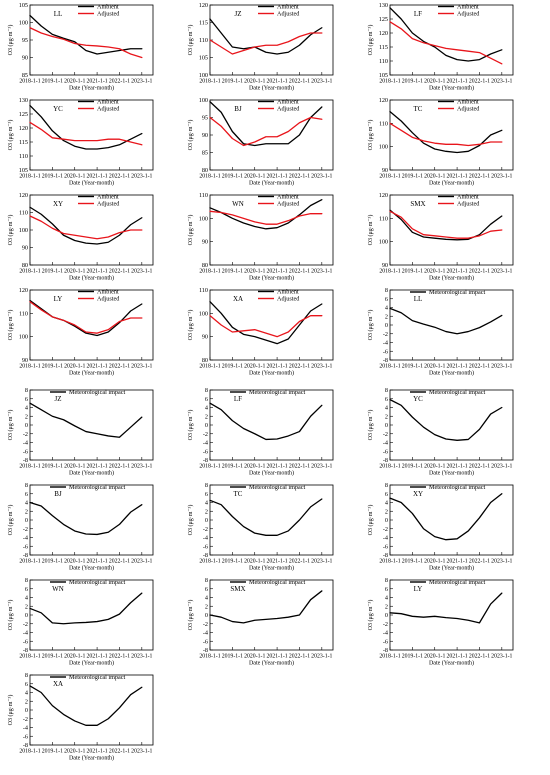  What do you see at coordinates (205, 538) in the screenshot?
I see `y-tick-label: -4` at bounding box center [205, 538].